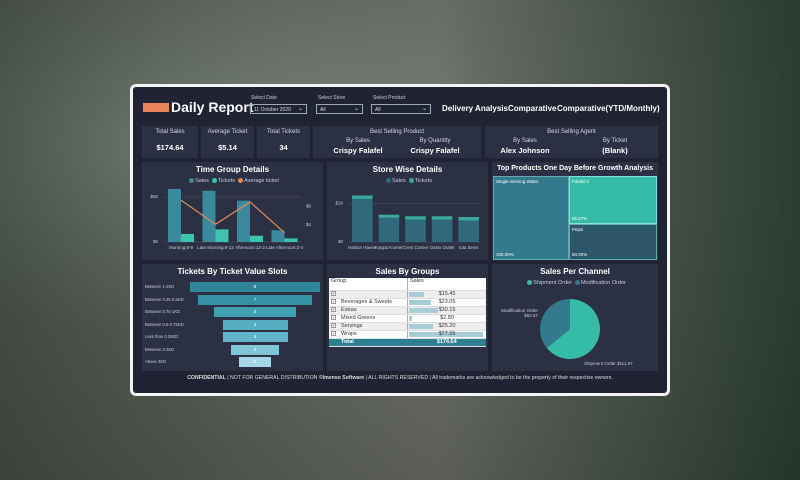 This screenshot has height=480, width=800. Describe the element at coordinates (519, 310) in the screenshot. I see `slice-name: Modification Order` at that location.